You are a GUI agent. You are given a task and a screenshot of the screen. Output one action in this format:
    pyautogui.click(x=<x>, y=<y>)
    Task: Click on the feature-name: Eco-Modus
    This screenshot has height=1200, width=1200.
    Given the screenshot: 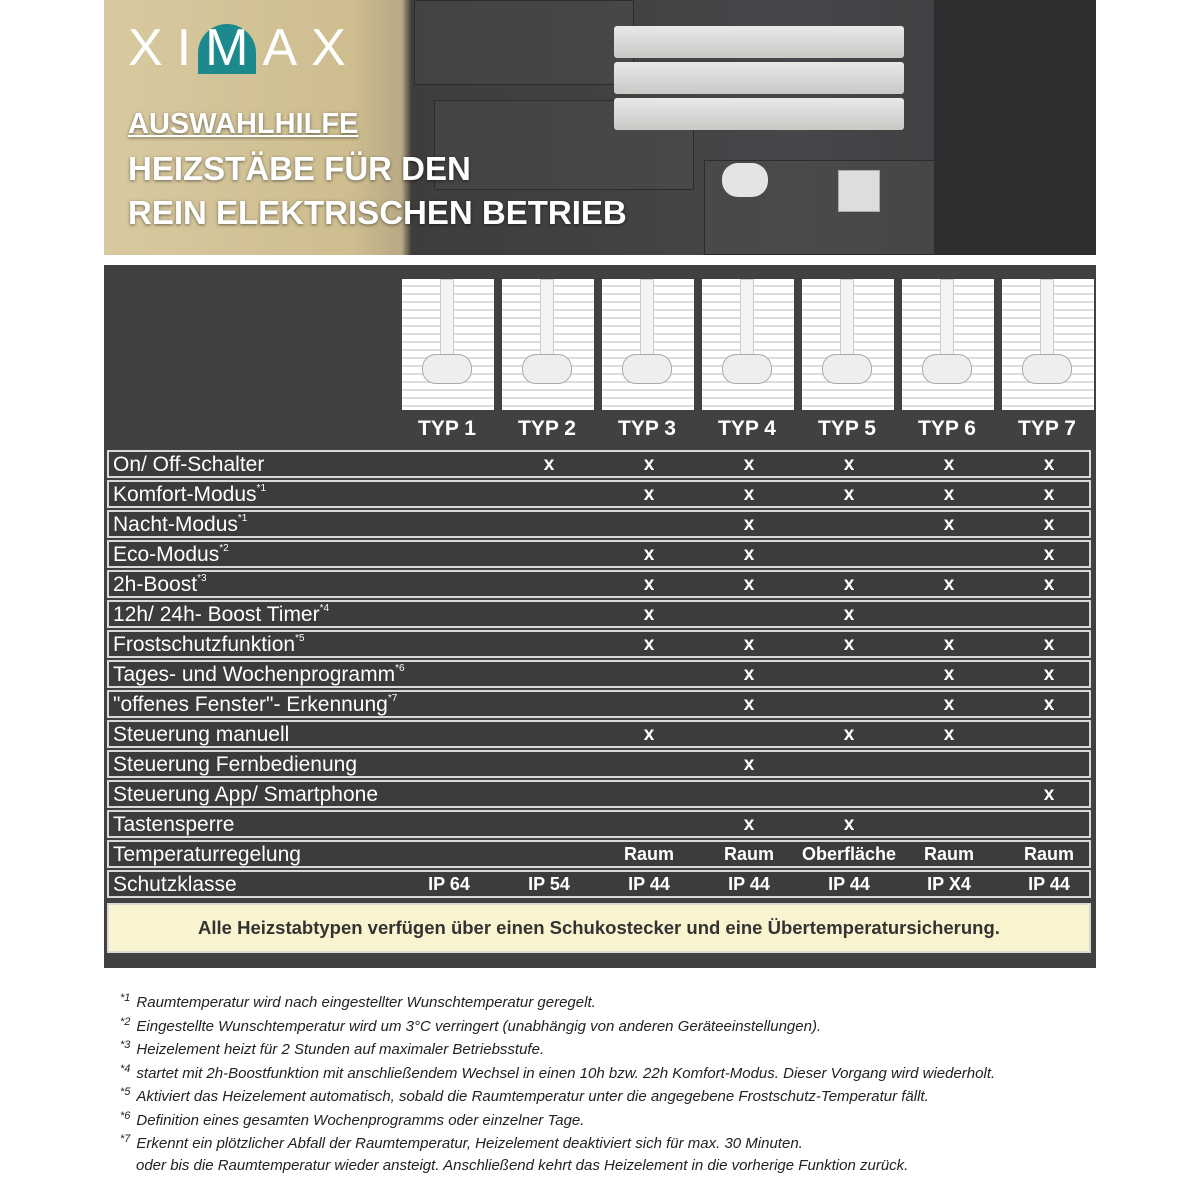 What is the action you would take?
    pyautogui.click(x=166, y=554)
    